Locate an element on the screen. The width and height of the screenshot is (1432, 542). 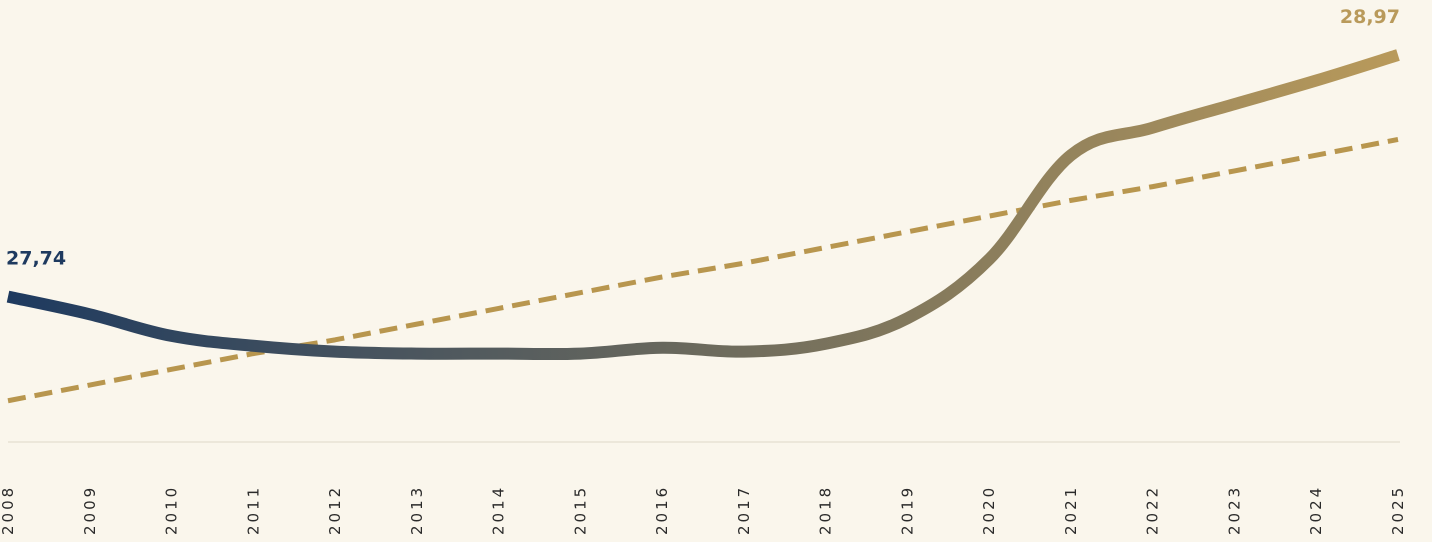
x-tick-label: 2022 is located at coordinates (1153, 510).